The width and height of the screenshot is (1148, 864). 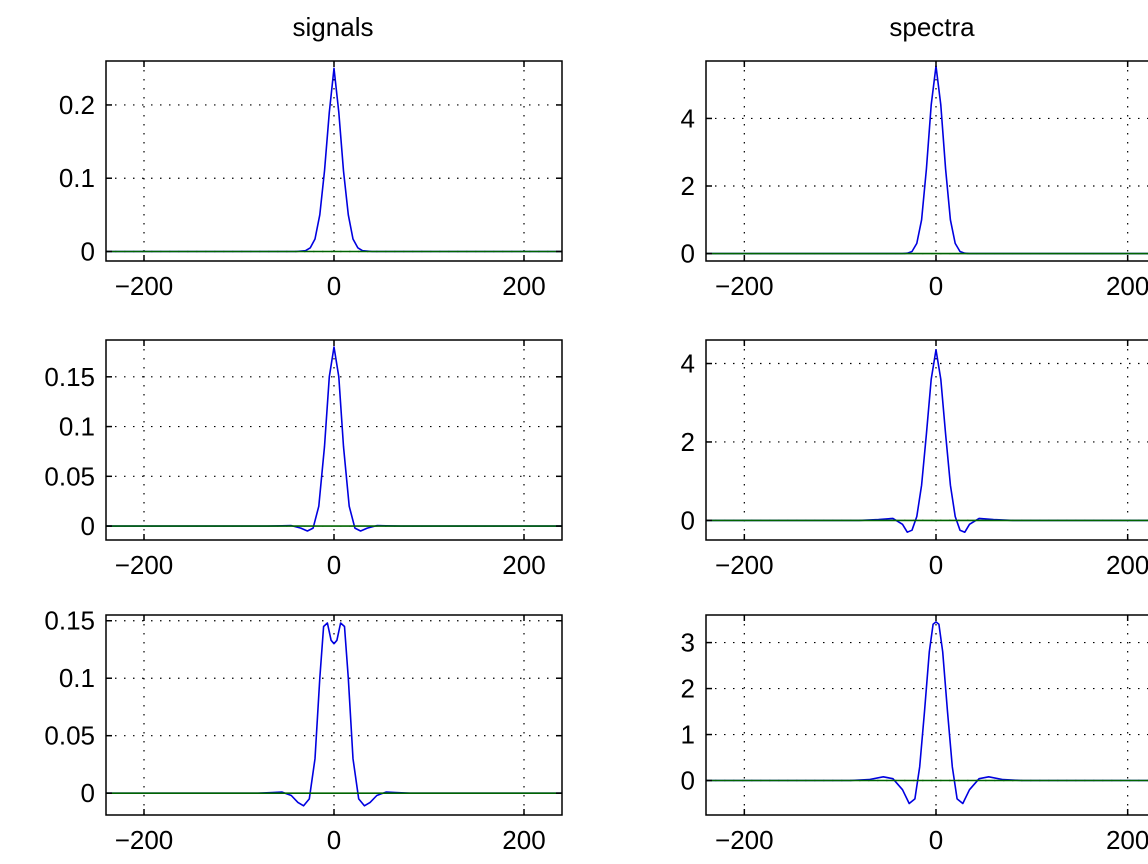 What do you see at coordinates (688, 735) in the screenshot?
I see `y-tick-label: 1` at bounding box center [688, 735].